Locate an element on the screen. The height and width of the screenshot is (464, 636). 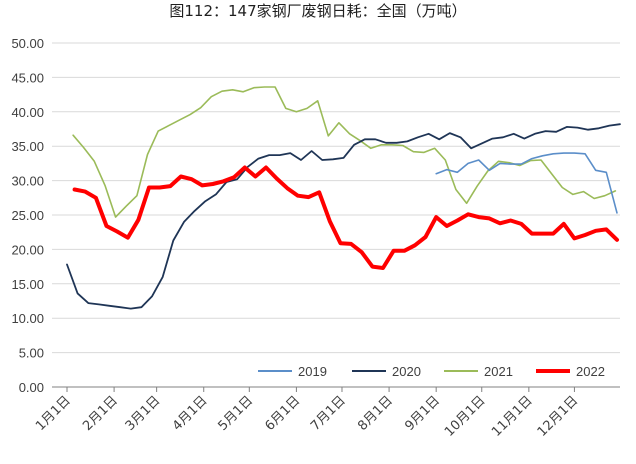
y-tick-label: 5.00 is located at coordinates (31, 353).